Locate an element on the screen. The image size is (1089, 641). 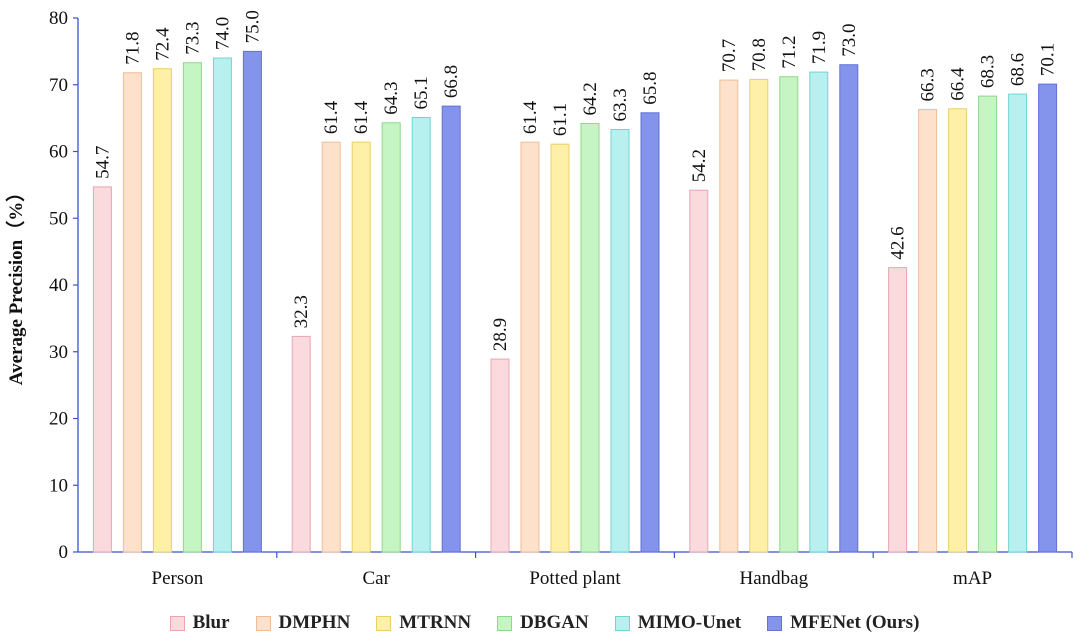
y-tick-label: 60 is located at coordinates (58, 152).